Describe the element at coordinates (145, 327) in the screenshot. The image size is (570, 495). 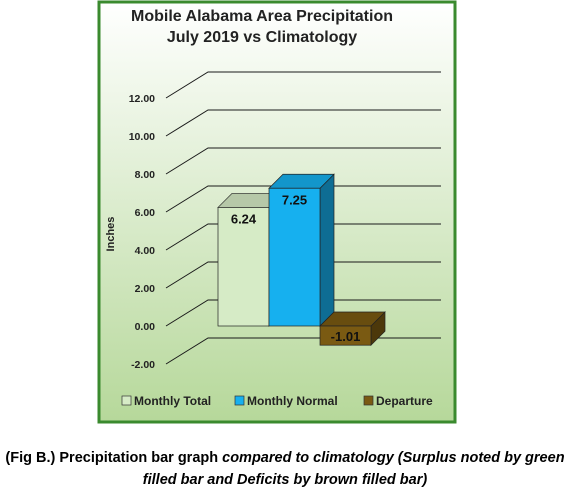
I see `y-tick-label: 0.00` at that location.